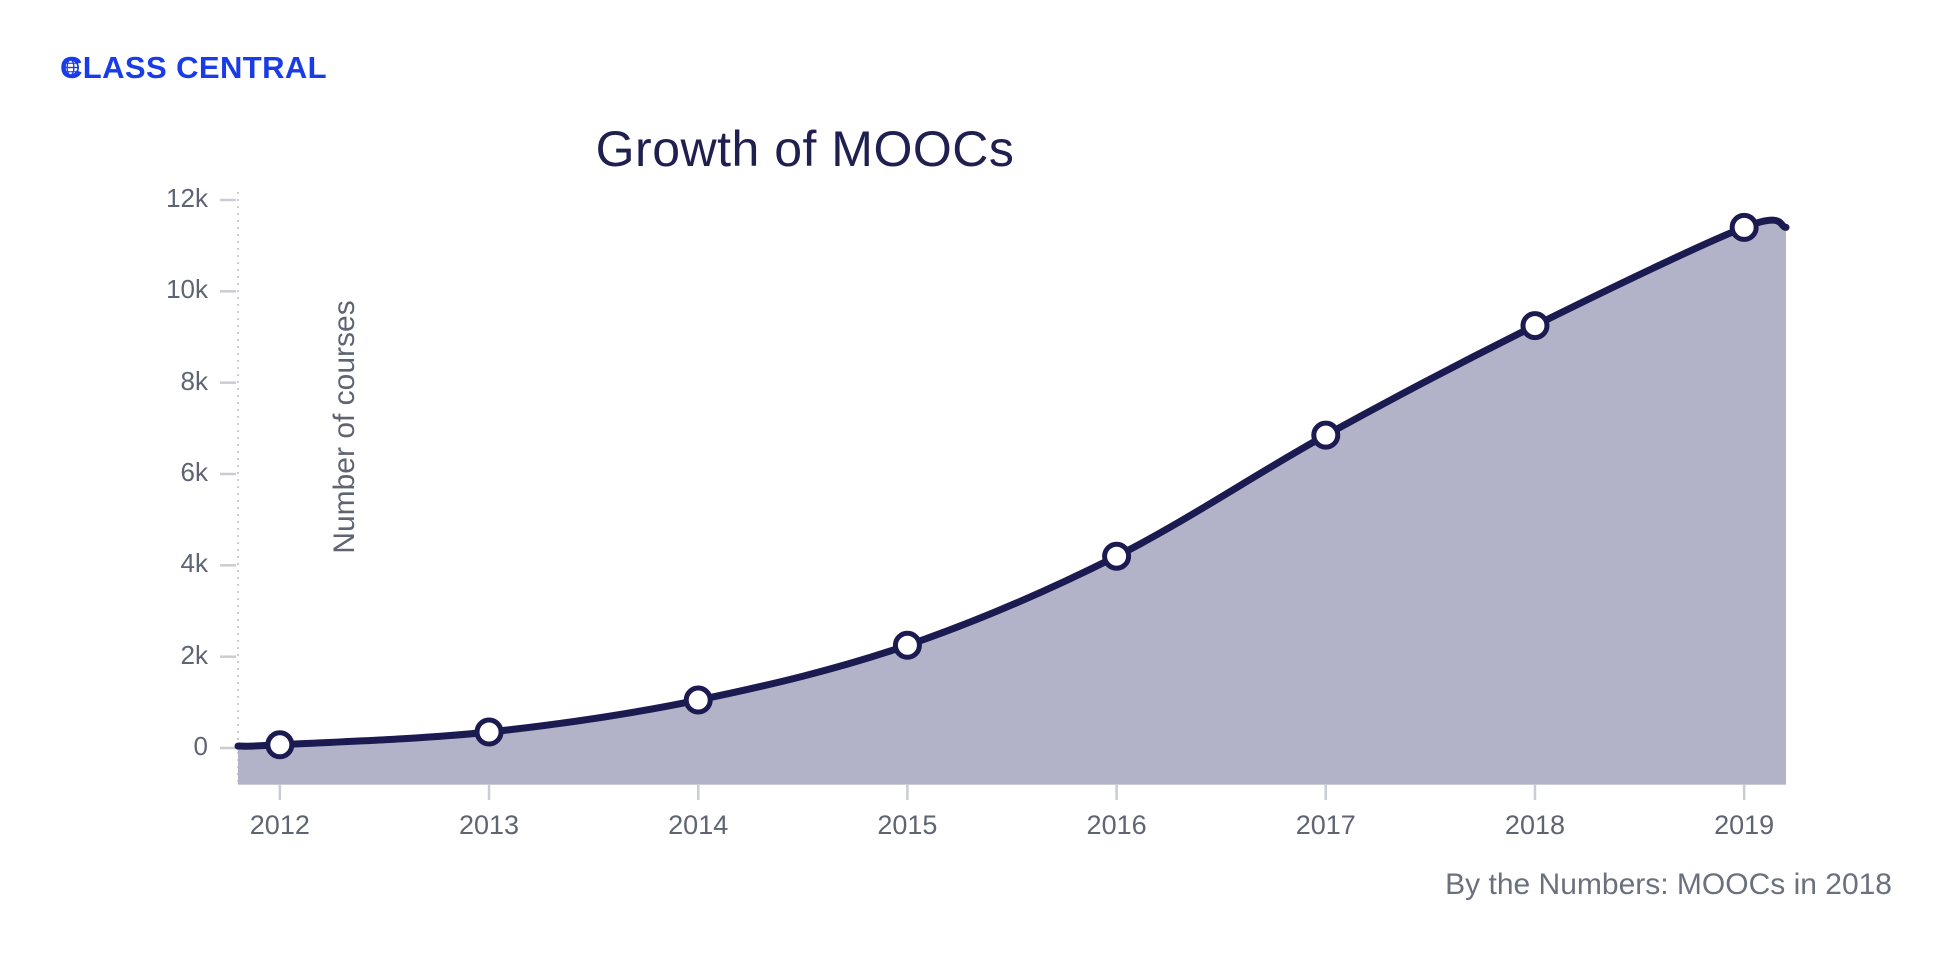  What do you see at coordinates (200, 746) in the screenshot?
I see `y-axis-tick-label: 0` at bounding box center [200, 746].